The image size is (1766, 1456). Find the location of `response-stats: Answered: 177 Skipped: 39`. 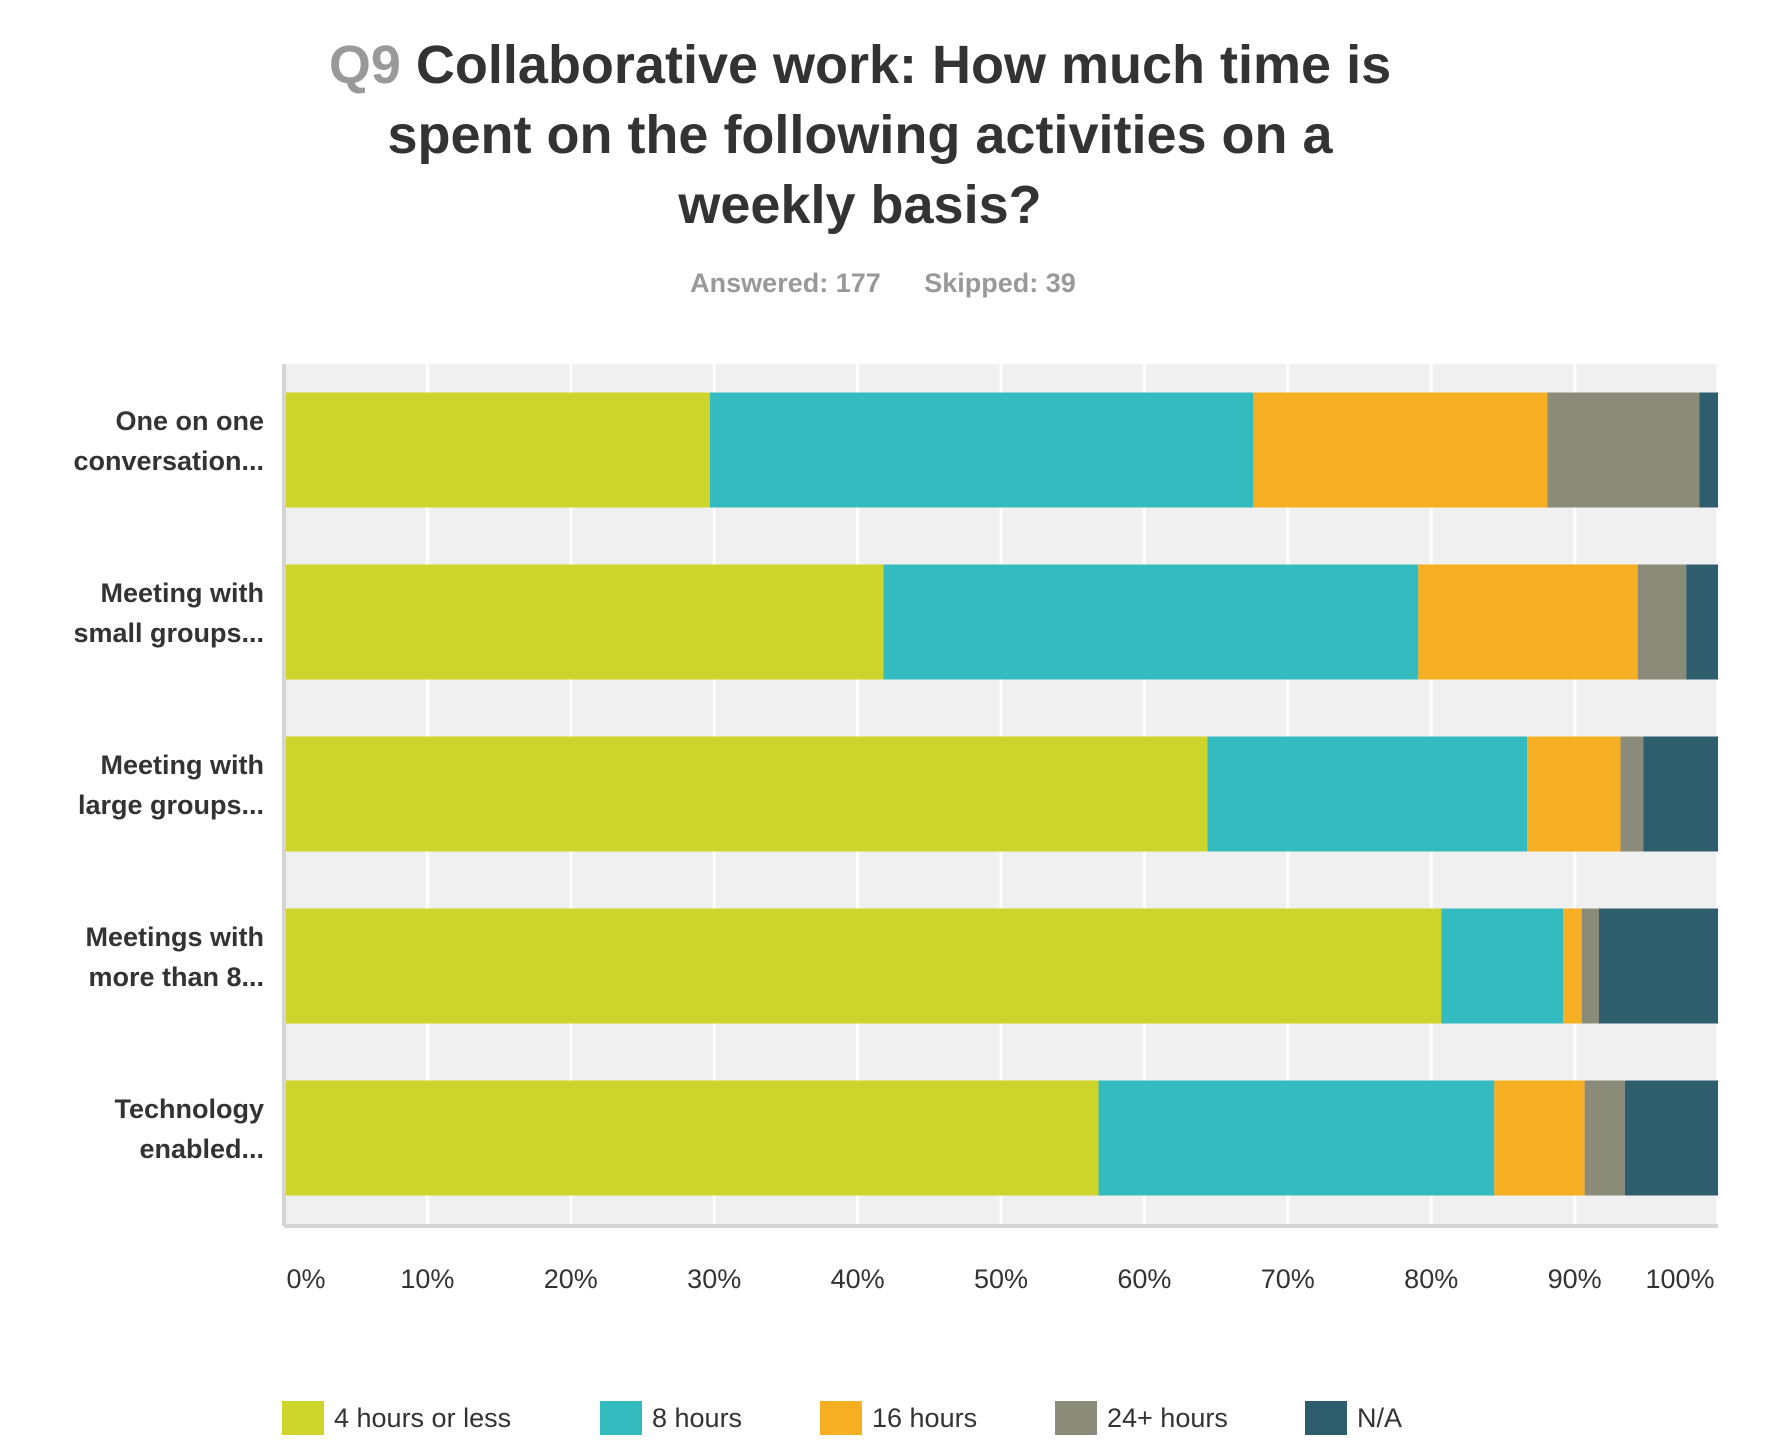

response-stats: Answered: 177 Skipped: 39 is located at coordinates (883, 283).